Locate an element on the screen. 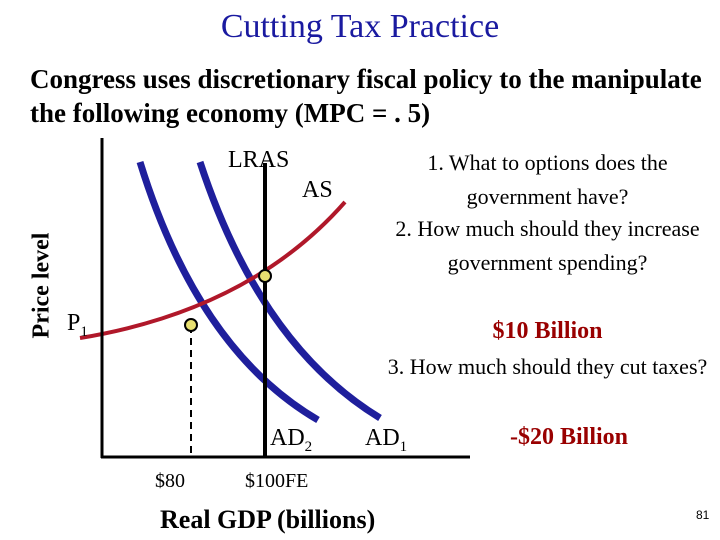 Image resolution: width=720 pixels, height=540 pixels. slide-title: Cutting Tax Practice is located at coordinates (360, 26).